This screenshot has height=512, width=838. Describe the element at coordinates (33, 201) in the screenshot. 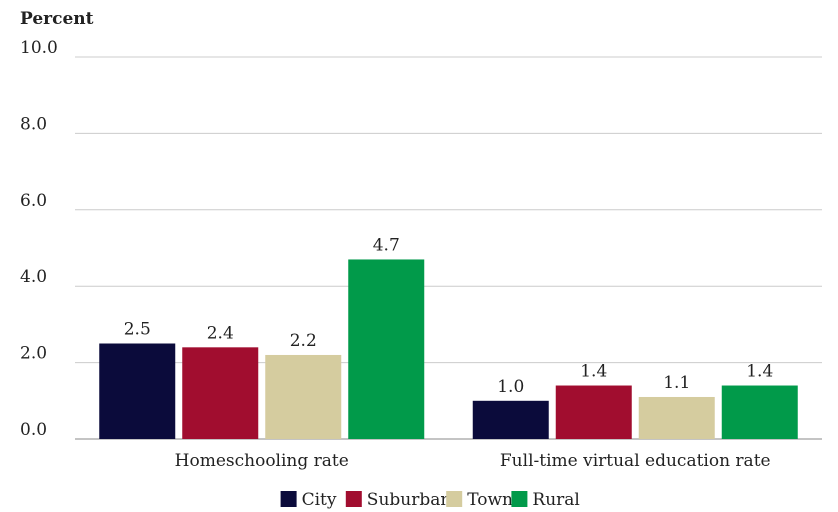

I see `y-tick-label: 6.0` at that location.